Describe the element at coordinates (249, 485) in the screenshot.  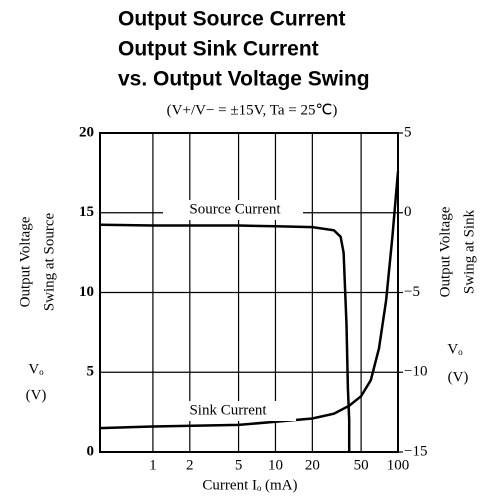
I see `x-axis-label: Current Iₒ (mA)` at that location.